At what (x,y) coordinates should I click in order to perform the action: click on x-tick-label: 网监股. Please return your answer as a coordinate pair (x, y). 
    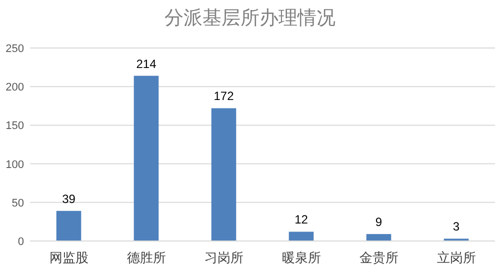
    Looking at the image, I should click on (68, 257).